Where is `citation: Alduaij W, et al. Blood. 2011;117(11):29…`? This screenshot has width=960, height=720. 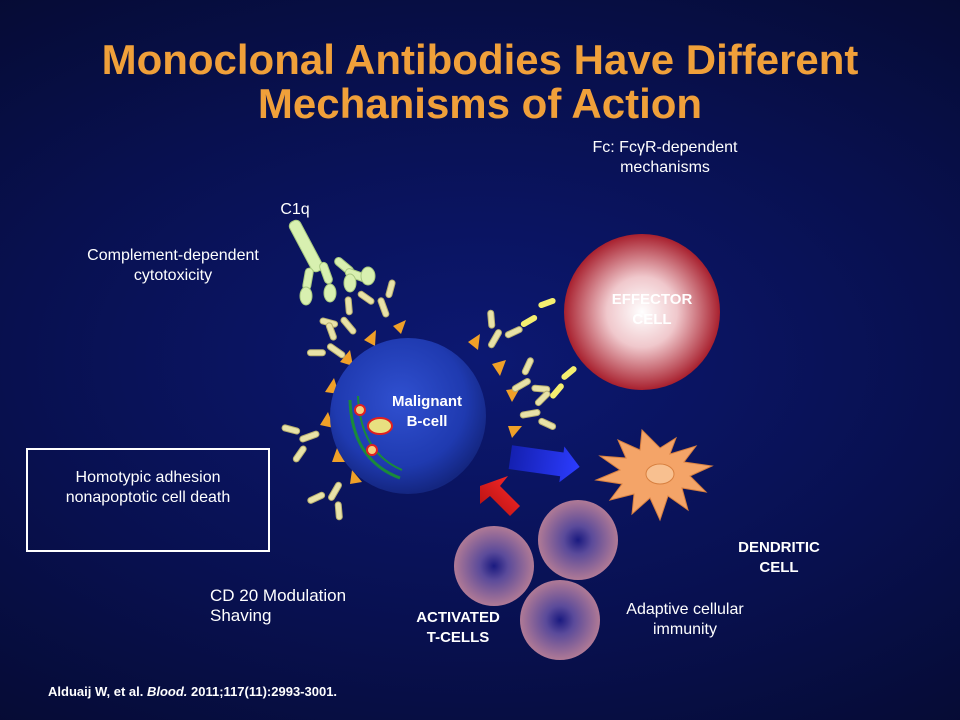 citation: Alduaij W, et al. Blood. 2011;117(11):29… is located at coordinates (193, 691).